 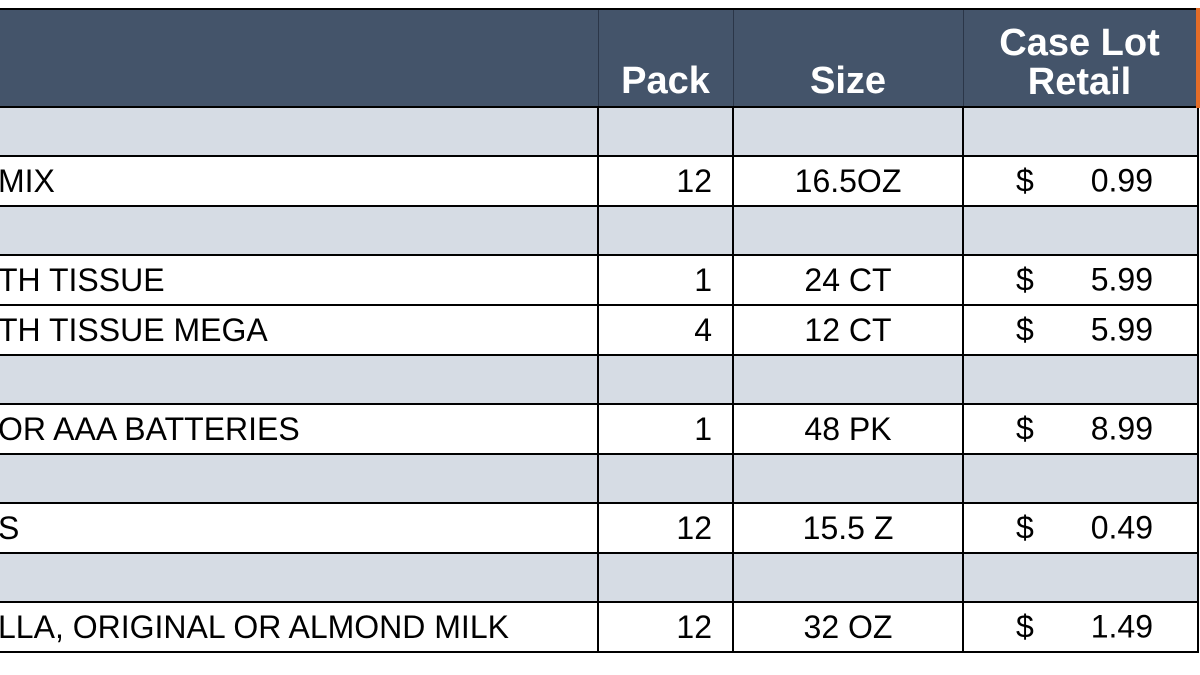 I want to click on case-lot-retail-header-line2: Retail, so click(x=1079, y=82).